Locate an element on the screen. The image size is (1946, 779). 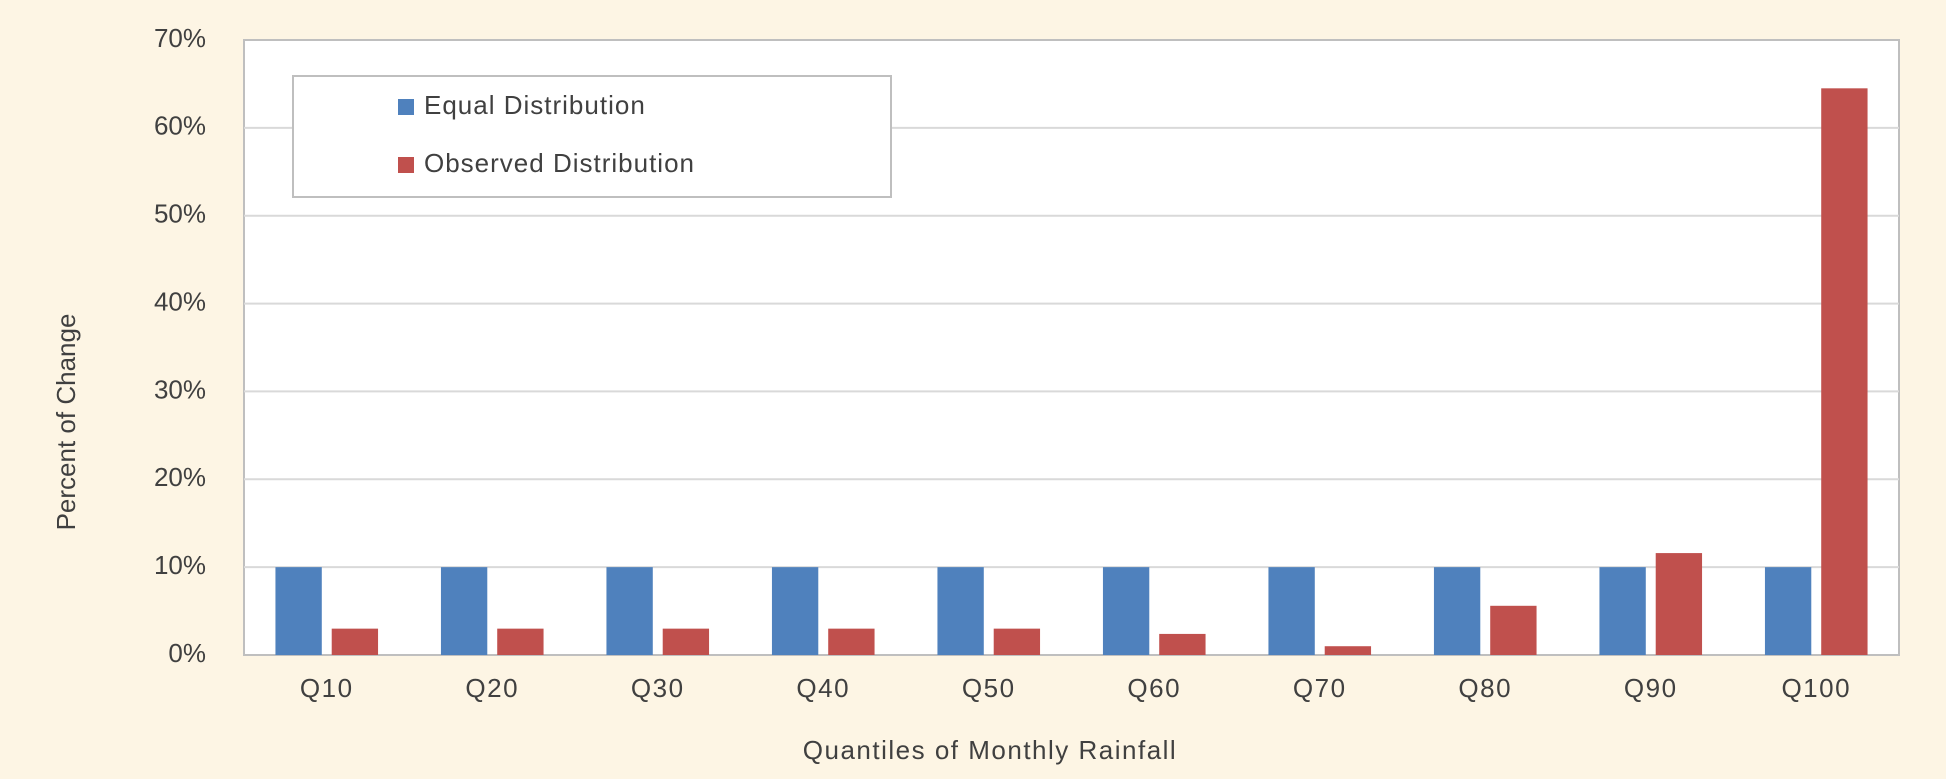
y-tick-label: 40% is located at coordinates (180, 301).